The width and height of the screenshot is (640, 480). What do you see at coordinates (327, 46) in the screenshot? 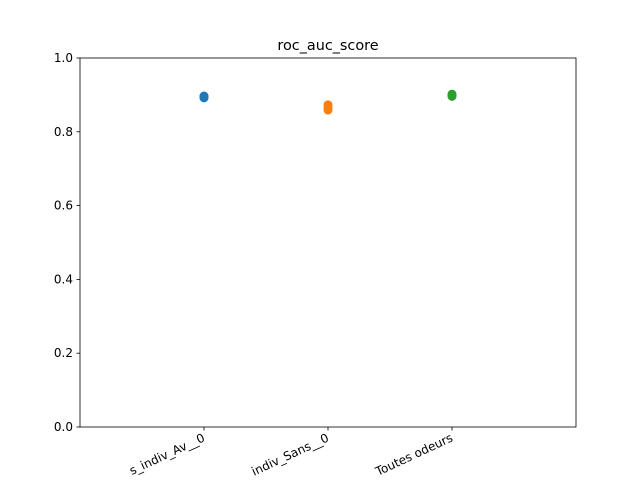
I see `chart-title: roc_auc_score` at bounding box center [327, 46].